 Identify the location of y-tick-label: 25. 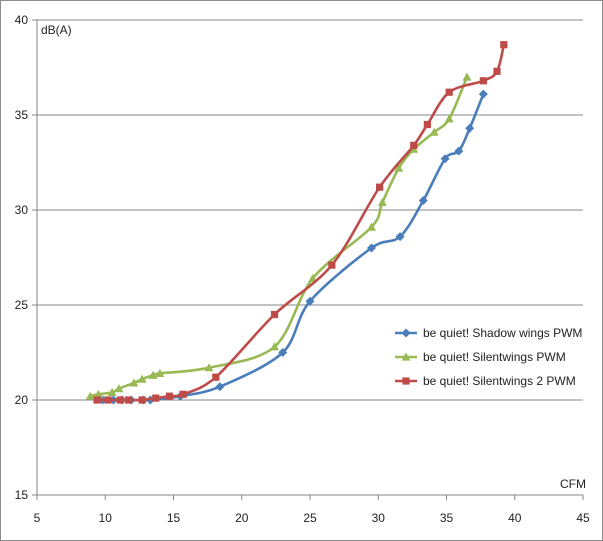
(22, 305).